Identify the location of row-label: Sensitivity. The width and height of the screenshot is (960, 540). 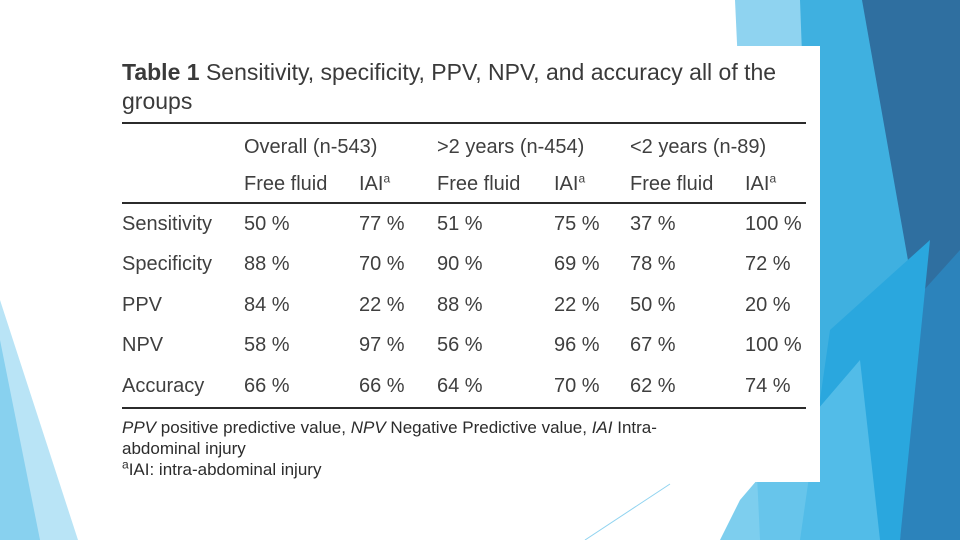
(167, 223).